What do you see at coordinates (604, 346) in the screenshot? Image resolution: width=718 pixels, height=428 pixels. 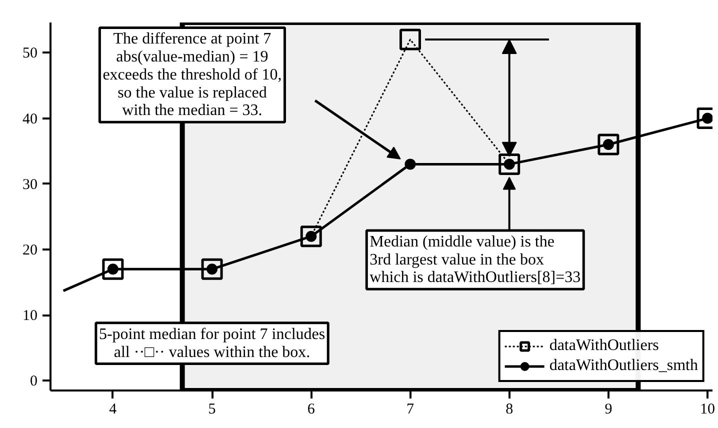 I see `legend-label: dataWithOutliers` at bounding box center [604, 346].